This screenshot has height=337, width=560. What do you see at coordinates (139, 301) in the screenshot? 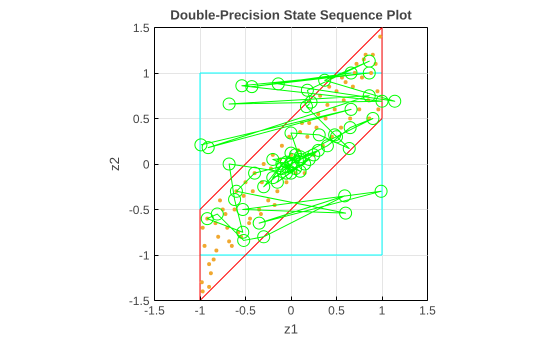
I see `y-tick-label: -1.5` at bounding box center [139, 301].